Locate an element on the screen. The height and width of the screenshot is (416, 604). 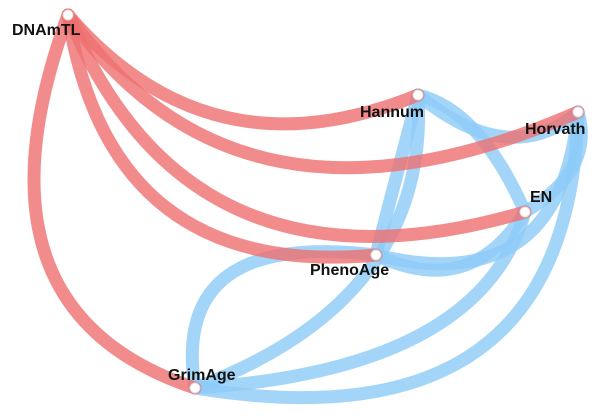
node-label: GrimAge is located at coordinates (202, 375).